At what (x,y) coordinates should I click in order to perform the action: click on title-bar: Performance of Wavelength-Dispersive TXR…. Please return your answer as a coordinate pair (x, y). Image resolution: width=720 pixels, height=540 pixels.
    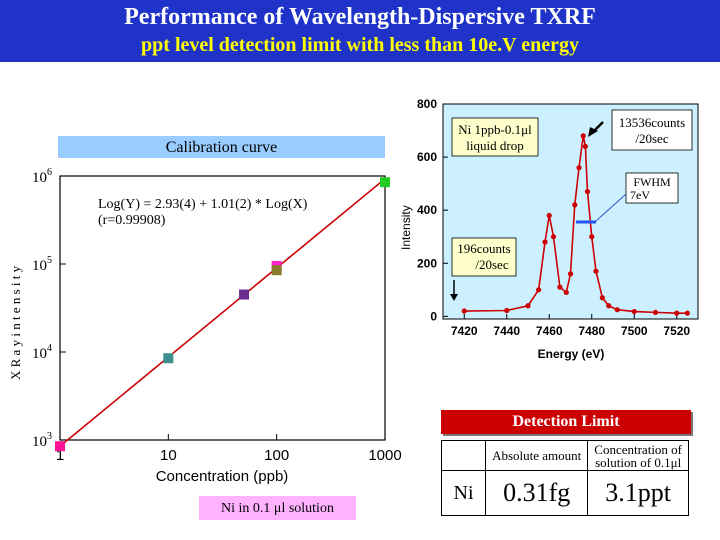
    Looking at the image, I should click on (360, 31).